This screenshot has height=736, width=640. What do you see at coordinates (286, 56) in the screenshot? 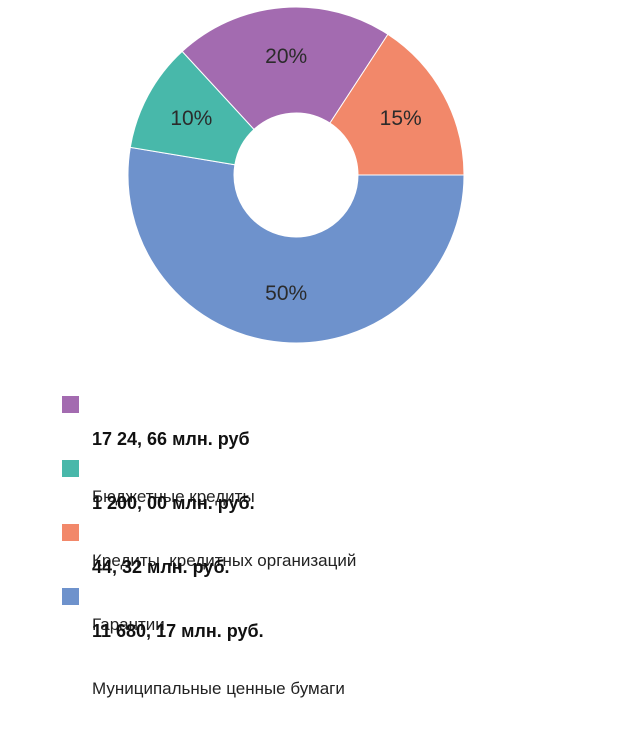
I see `slice-label-budget-credits: 20%` at bounding box center [286, 56].